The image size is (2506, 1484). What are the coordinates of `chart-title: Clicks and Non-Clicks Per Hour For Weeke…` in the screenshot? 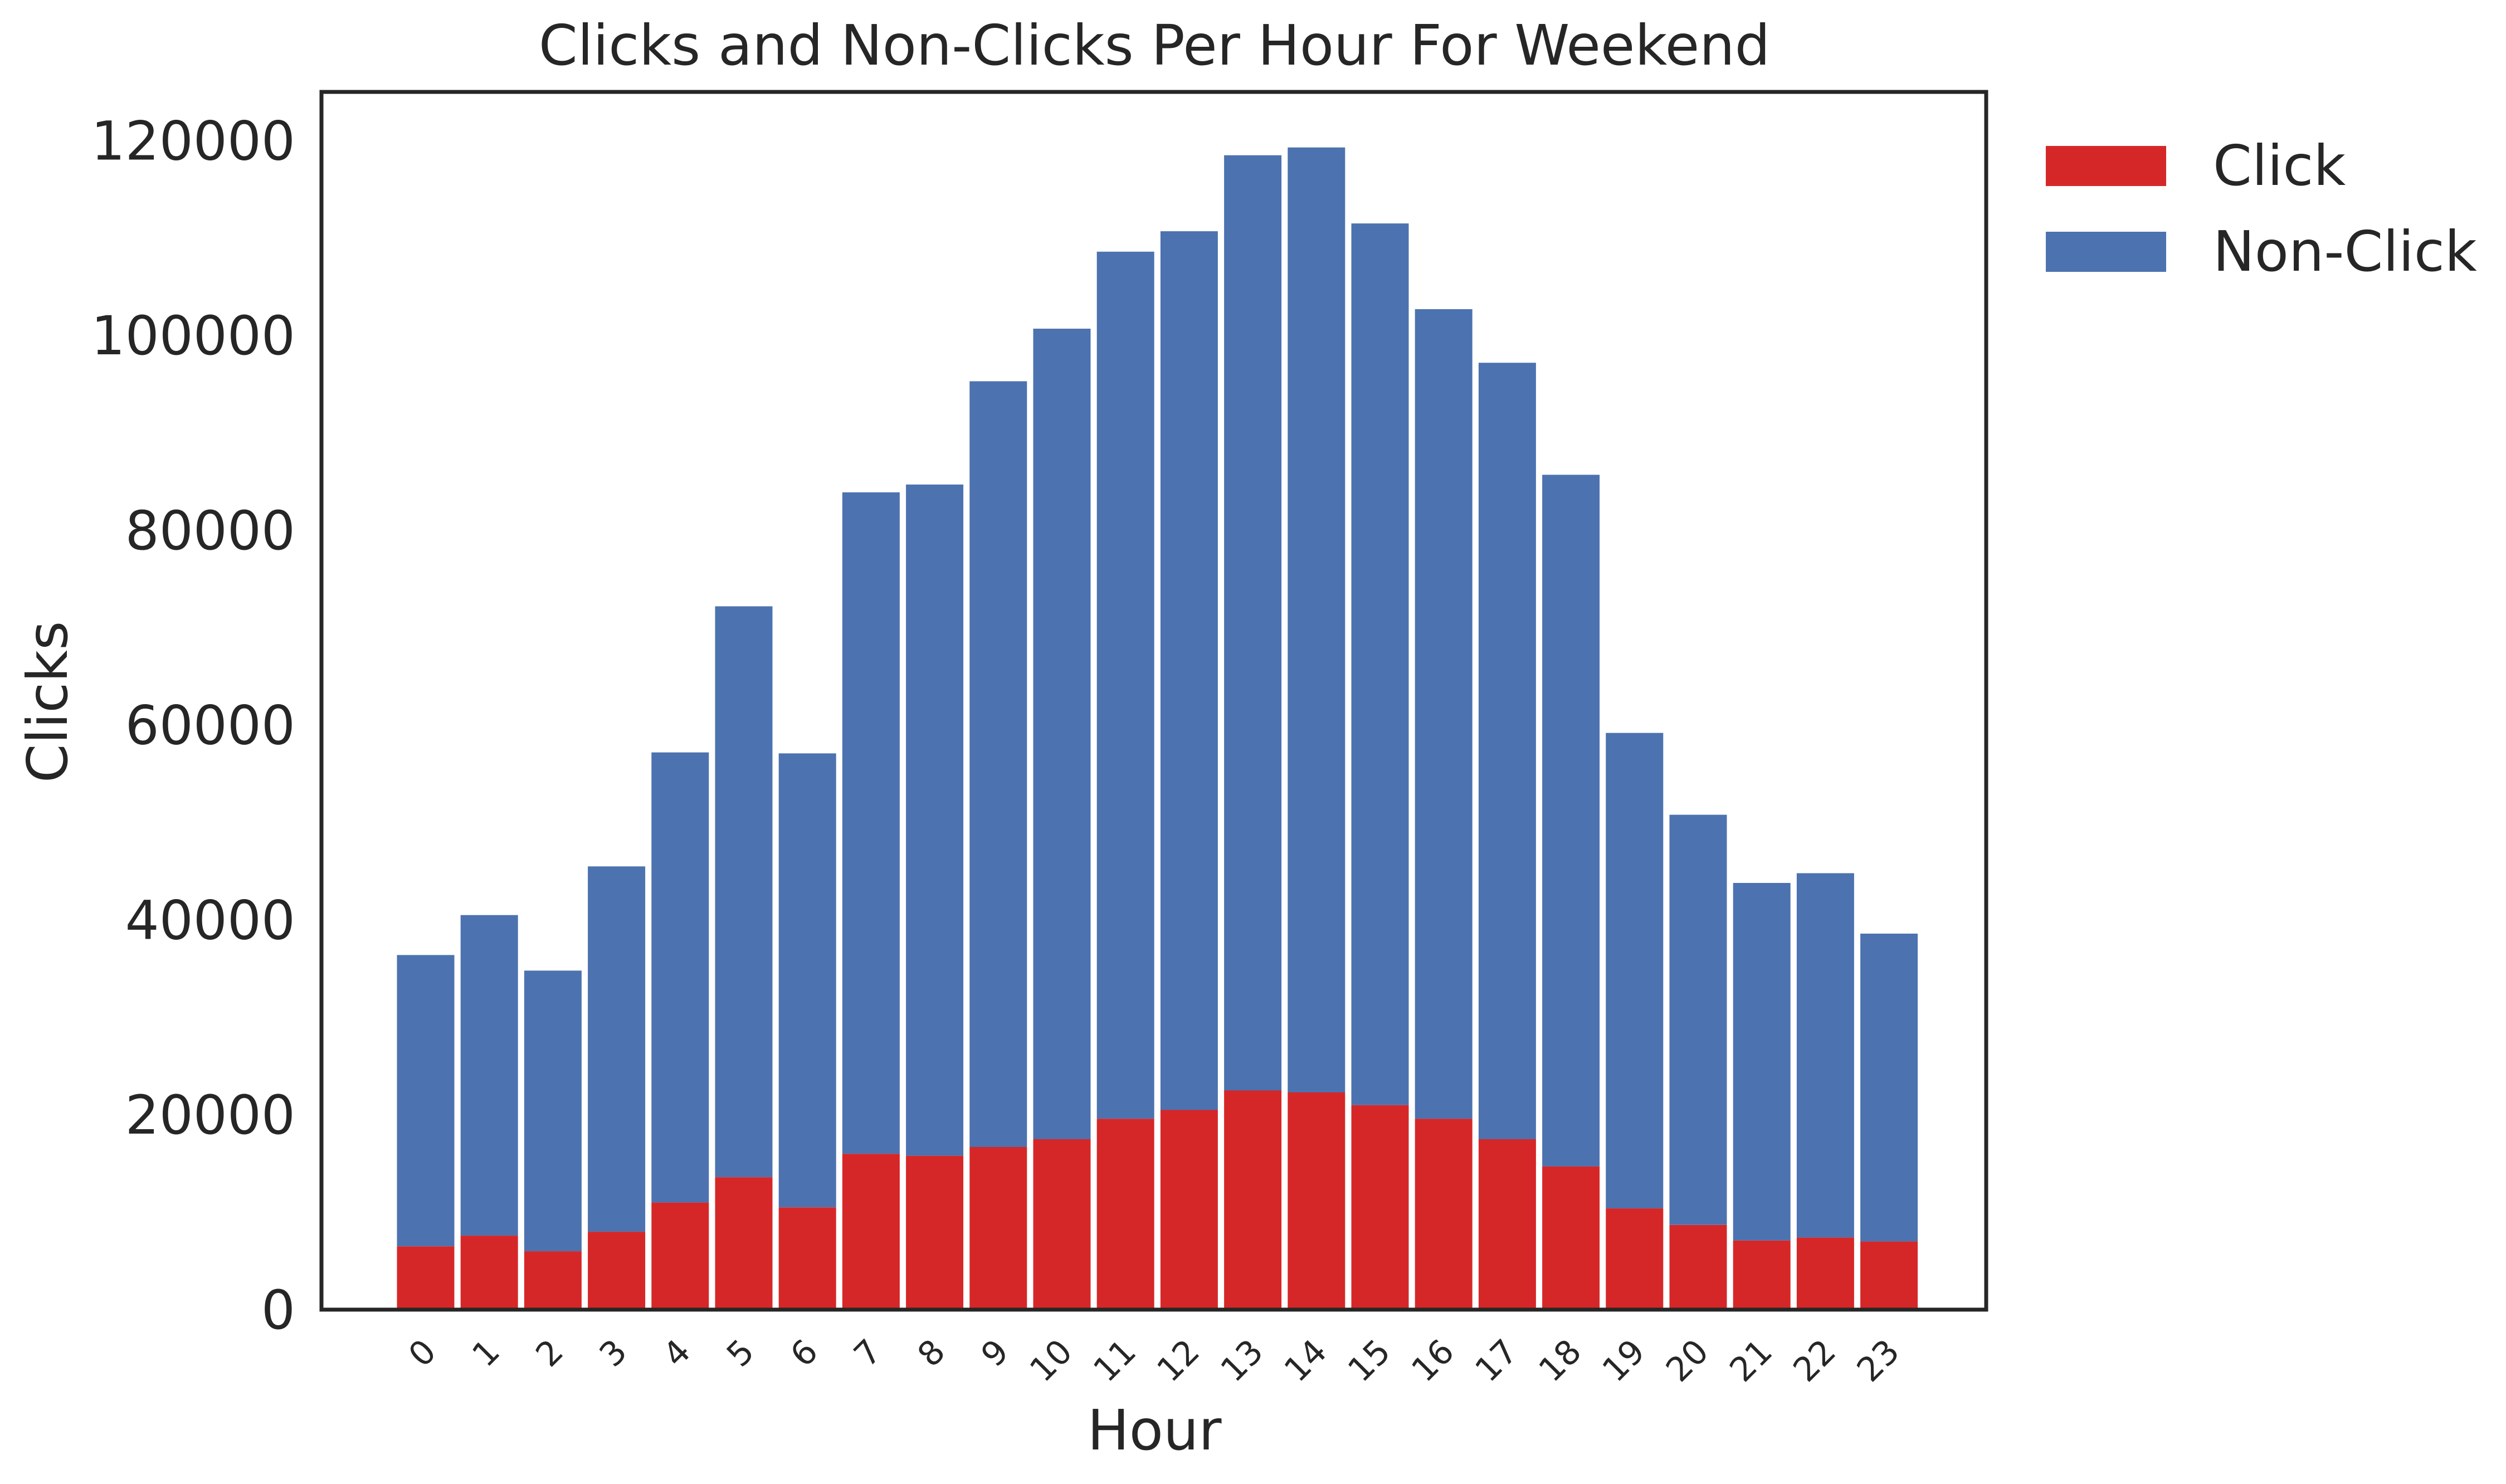 It's located at (1154, 46).